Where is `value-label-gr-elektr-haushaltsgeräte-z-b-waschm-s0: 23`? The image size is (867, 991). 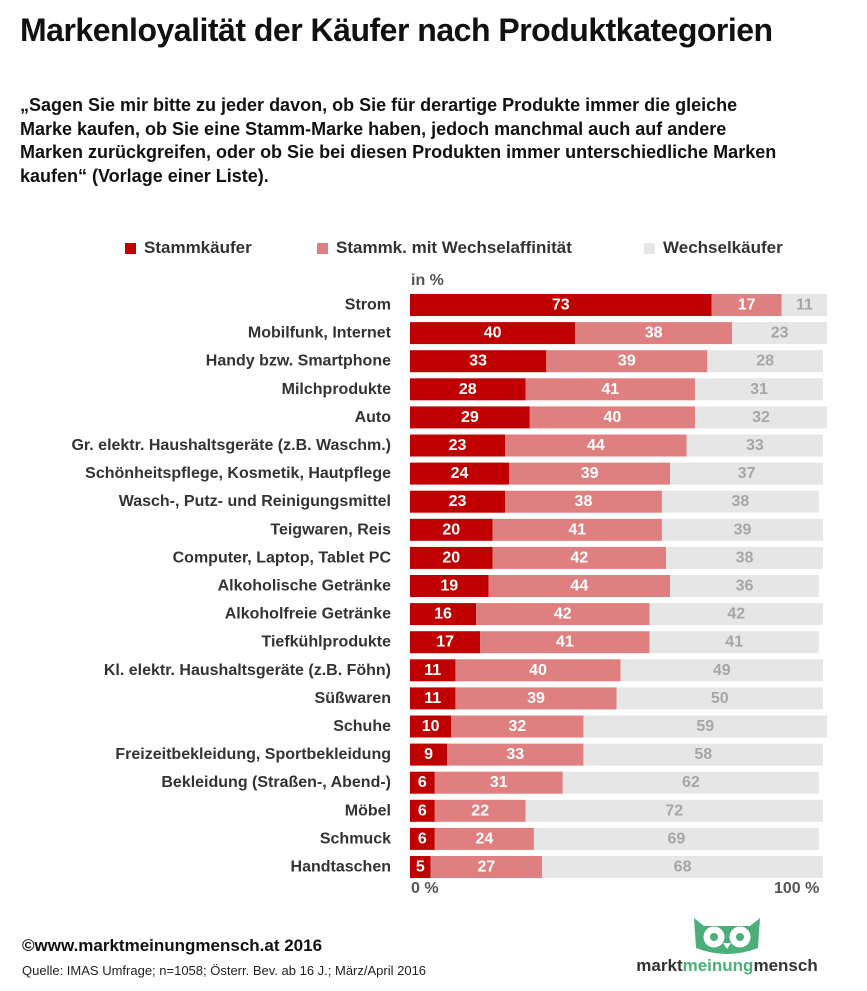
value-label-gr-elektr-haushaltsgeräte-z-b-waschm-s0: 23 is located at coordinates (458, 445).